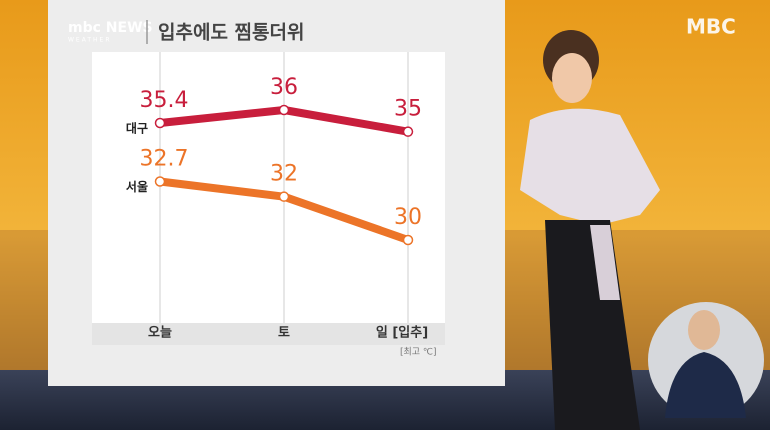 This screenshot has width=770, height=430. What do you see at coordinates (268, 334) in the screenshot?
I see `x-axis-band` at bounding box center [268, 334].